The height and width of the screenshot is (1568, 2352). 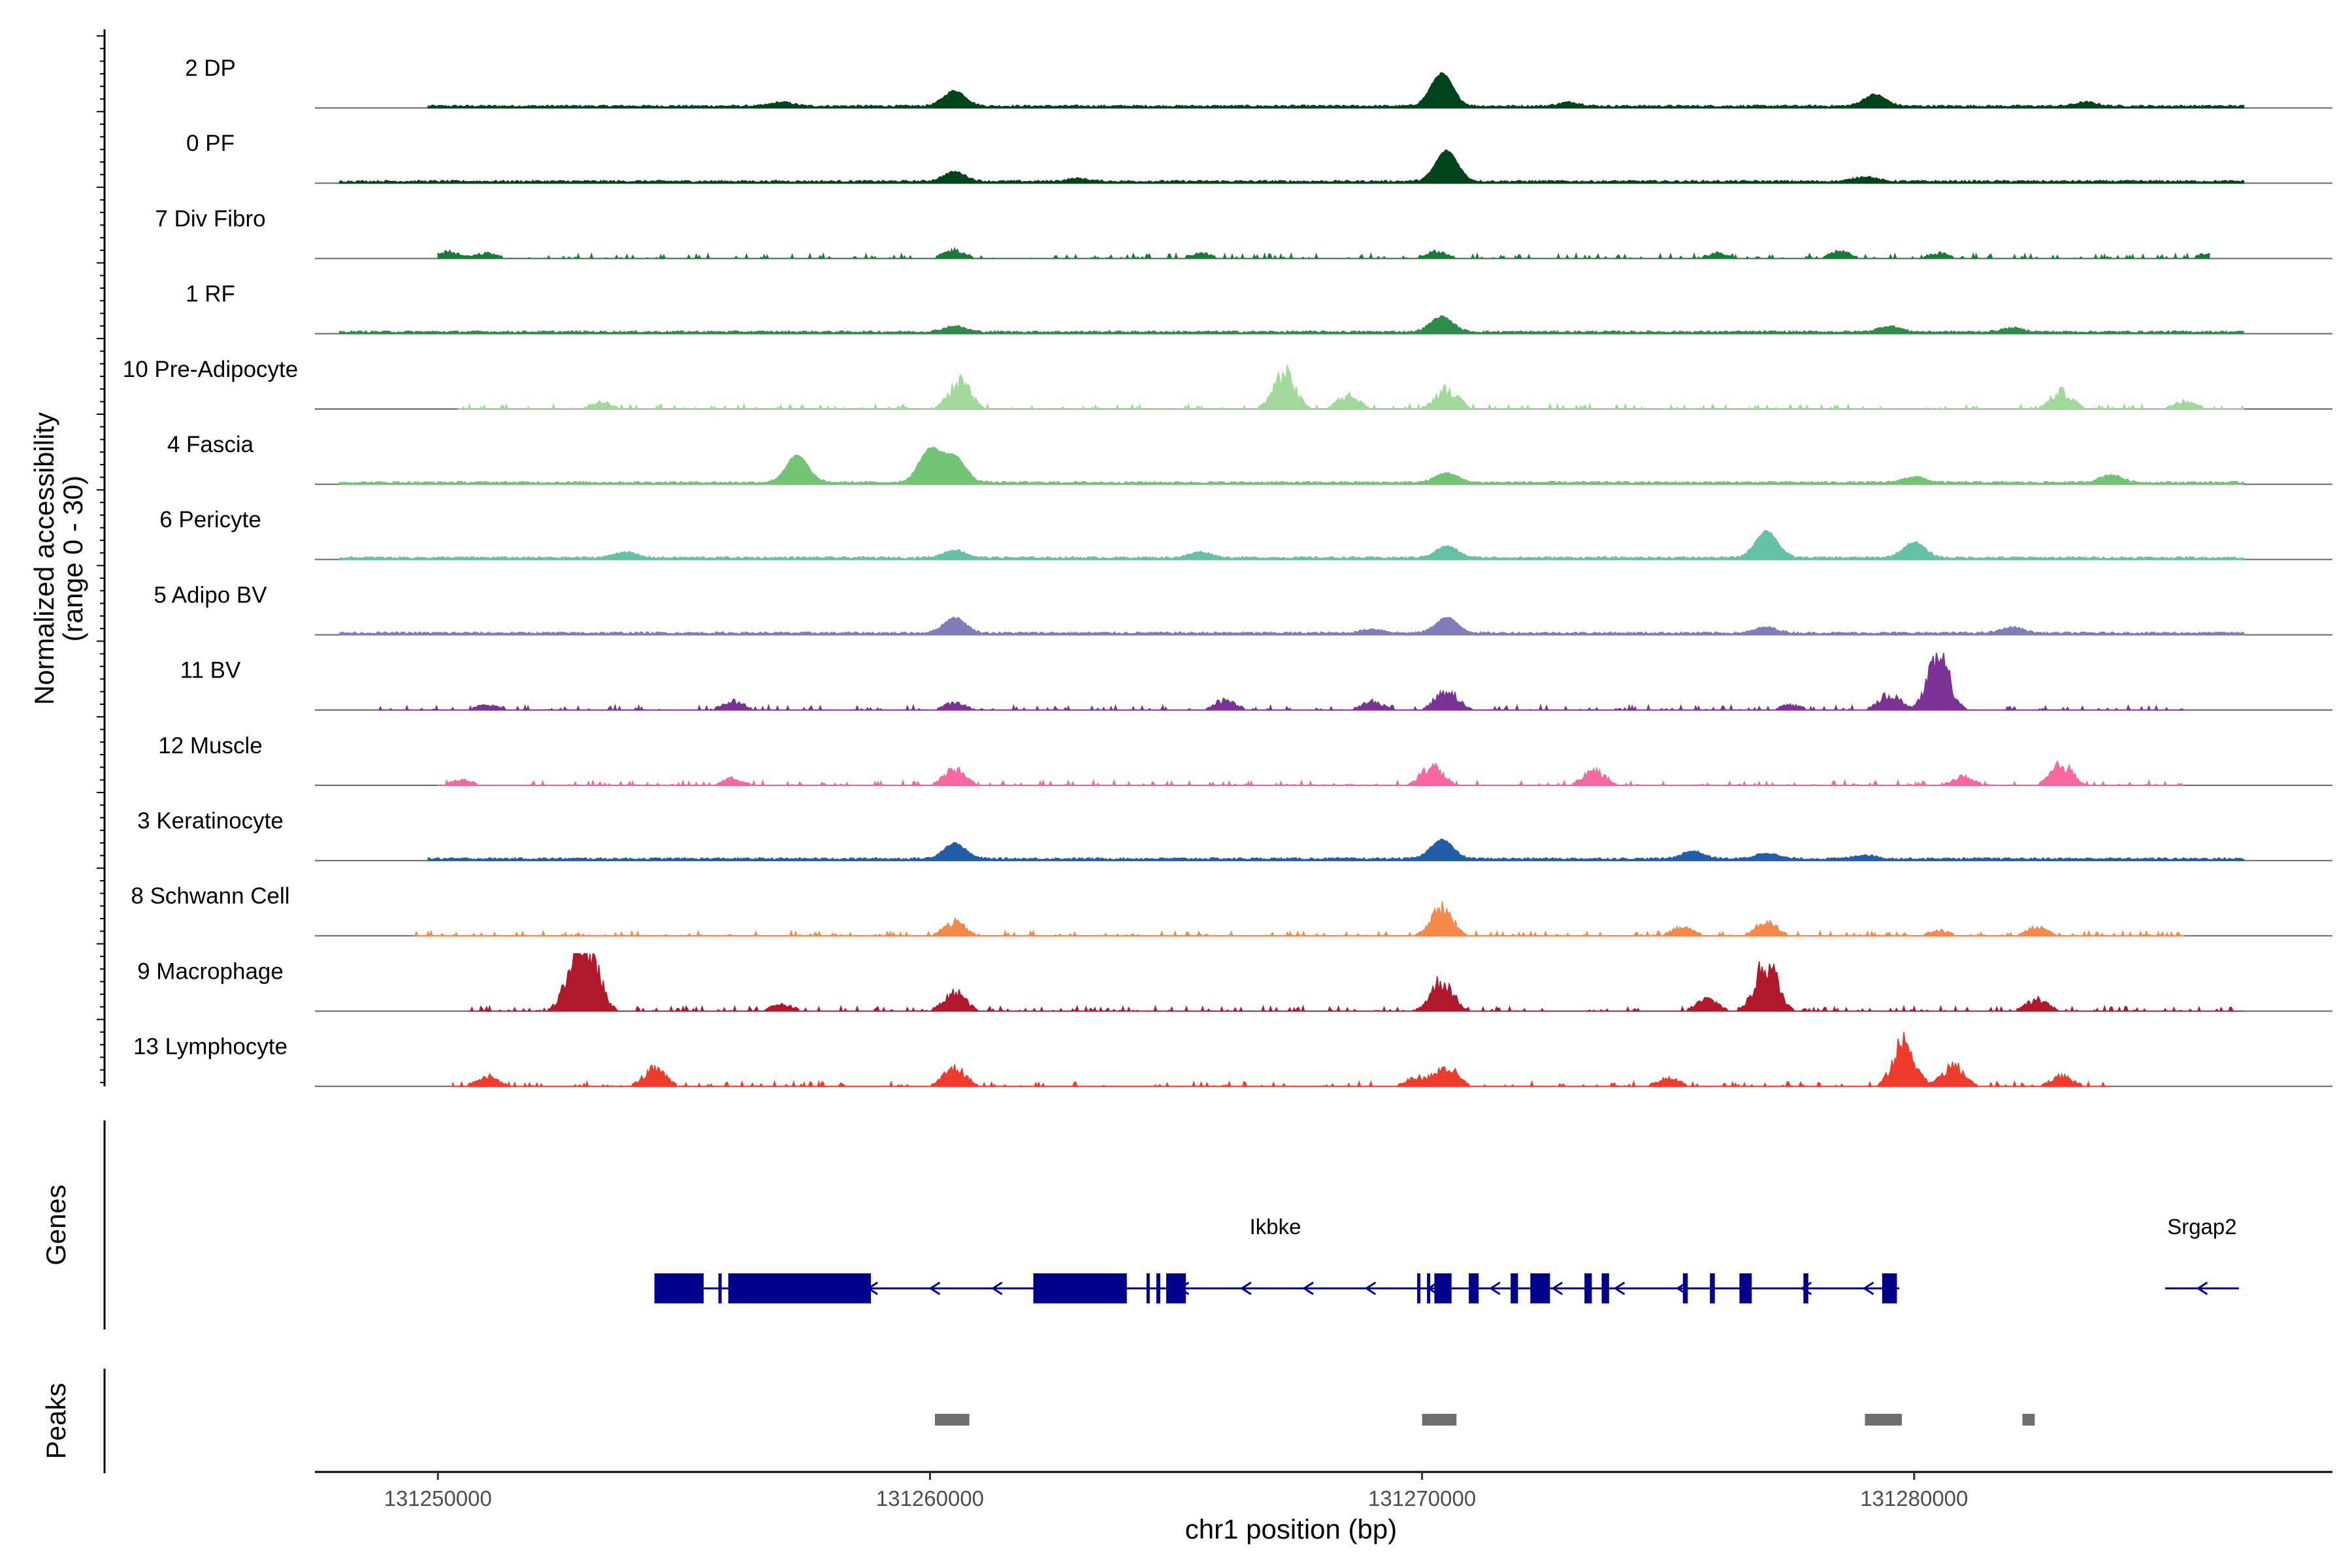 What do you see at coordinates (210, 444) in the screenshot?
I see `track-label: 4 Fascia` at bounding box center [210, 444].